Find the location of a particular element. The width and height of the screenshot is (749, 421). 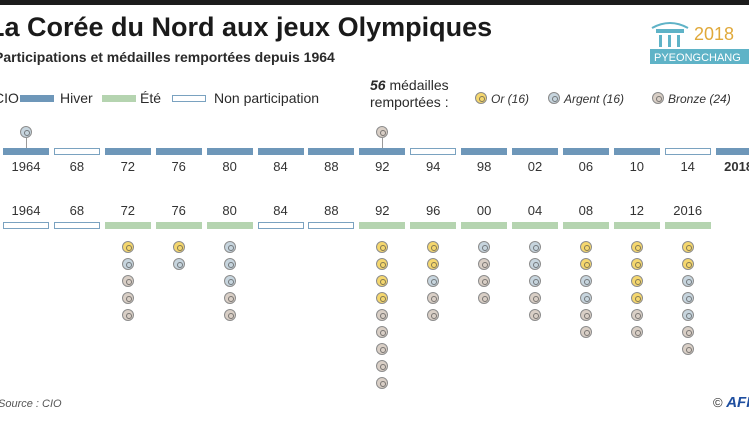

year-label-84: 84 is located at coordinates (280, 166).